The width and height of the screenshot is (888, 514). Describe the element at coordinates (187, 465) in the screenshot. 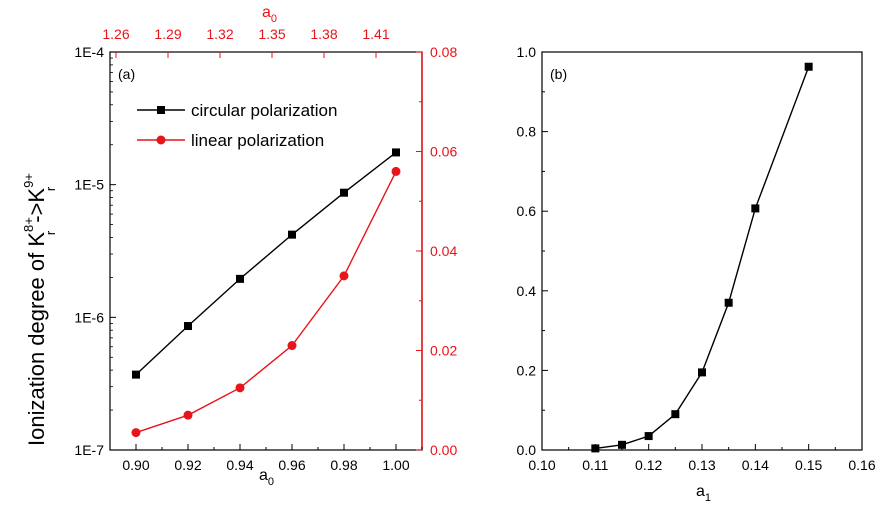

I see `x-tick-label: 0.92` at that location.